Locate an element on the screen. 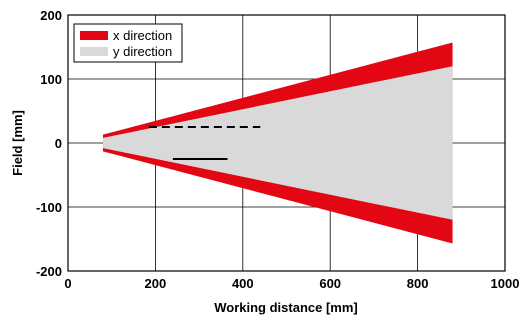 This screenshot has height=321, width=524. legend-label-y-direction: y direction is located at coordinates (142, 51).